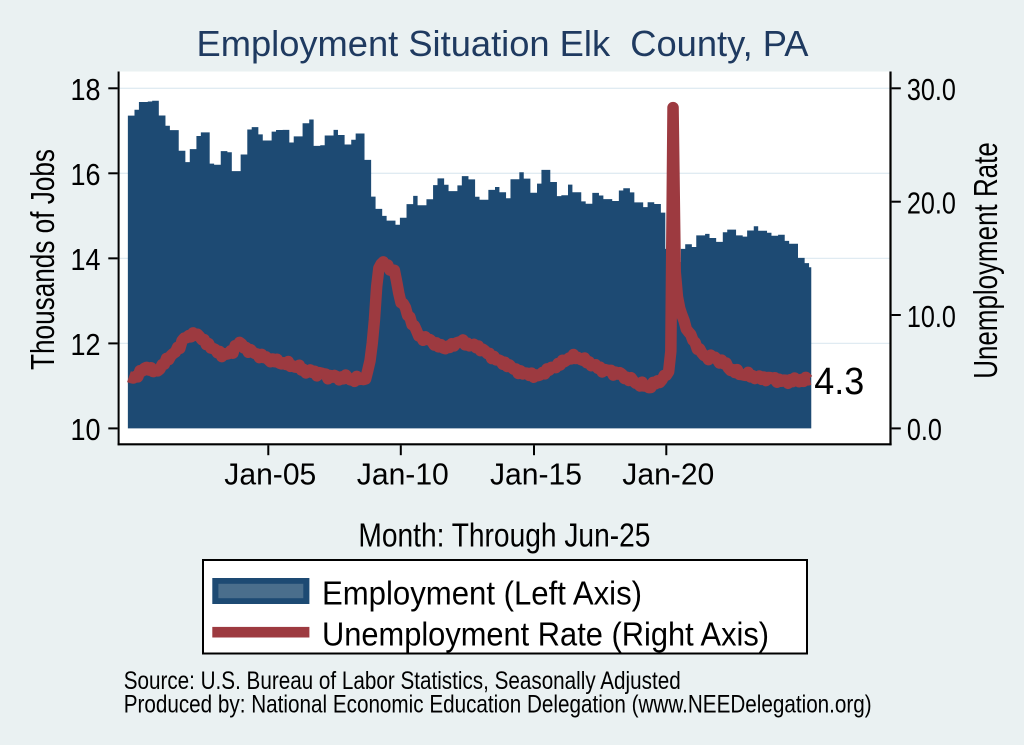 The height and width of the screenshot is (745, 1024). I want to click on svg-text: 10, so click(86, 429).